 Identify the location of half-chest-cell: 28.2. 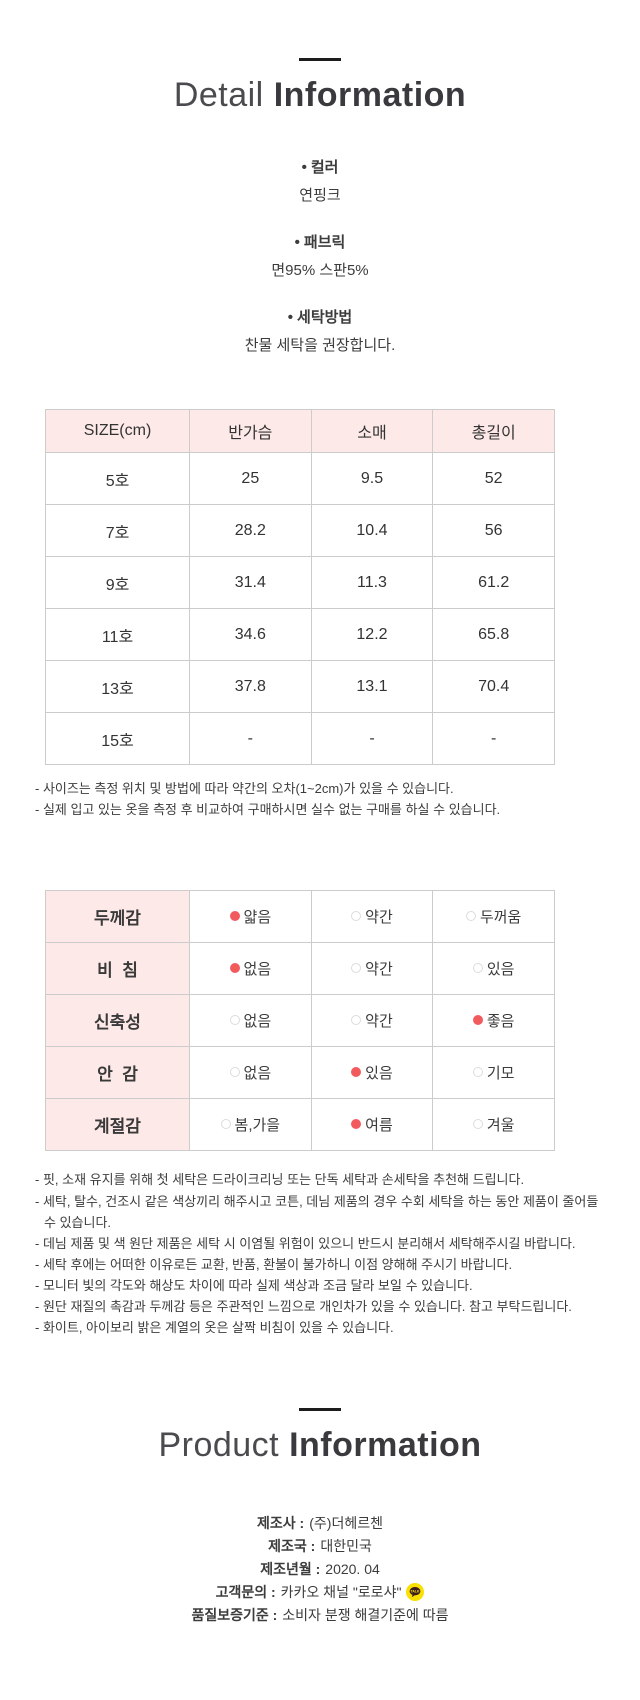
(250, 531).